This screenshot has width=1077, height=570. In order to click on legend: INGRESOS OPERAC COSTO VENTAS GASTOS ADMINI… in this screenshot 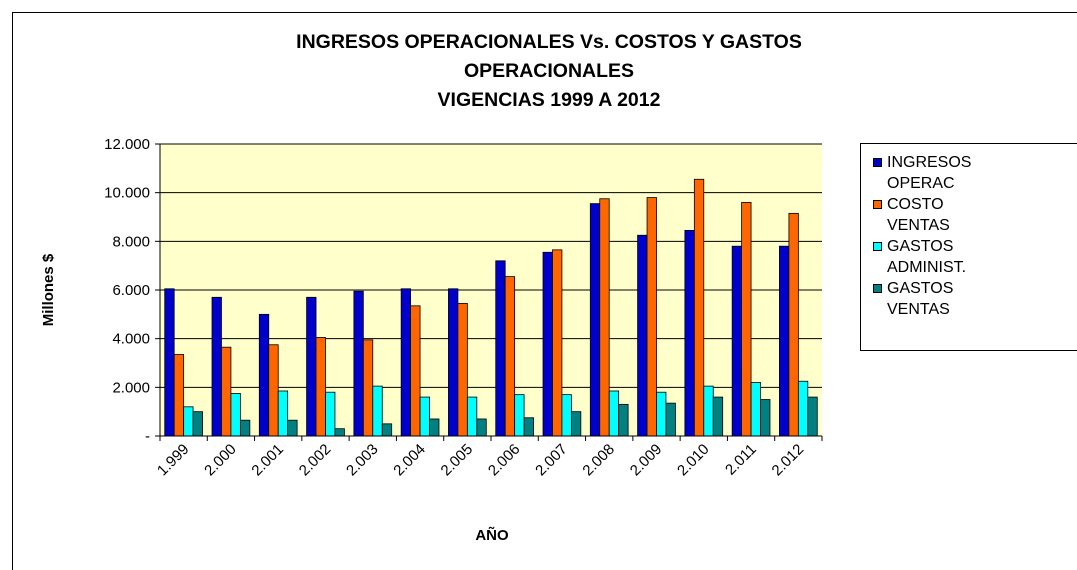, I will do `click(968, 247)`.